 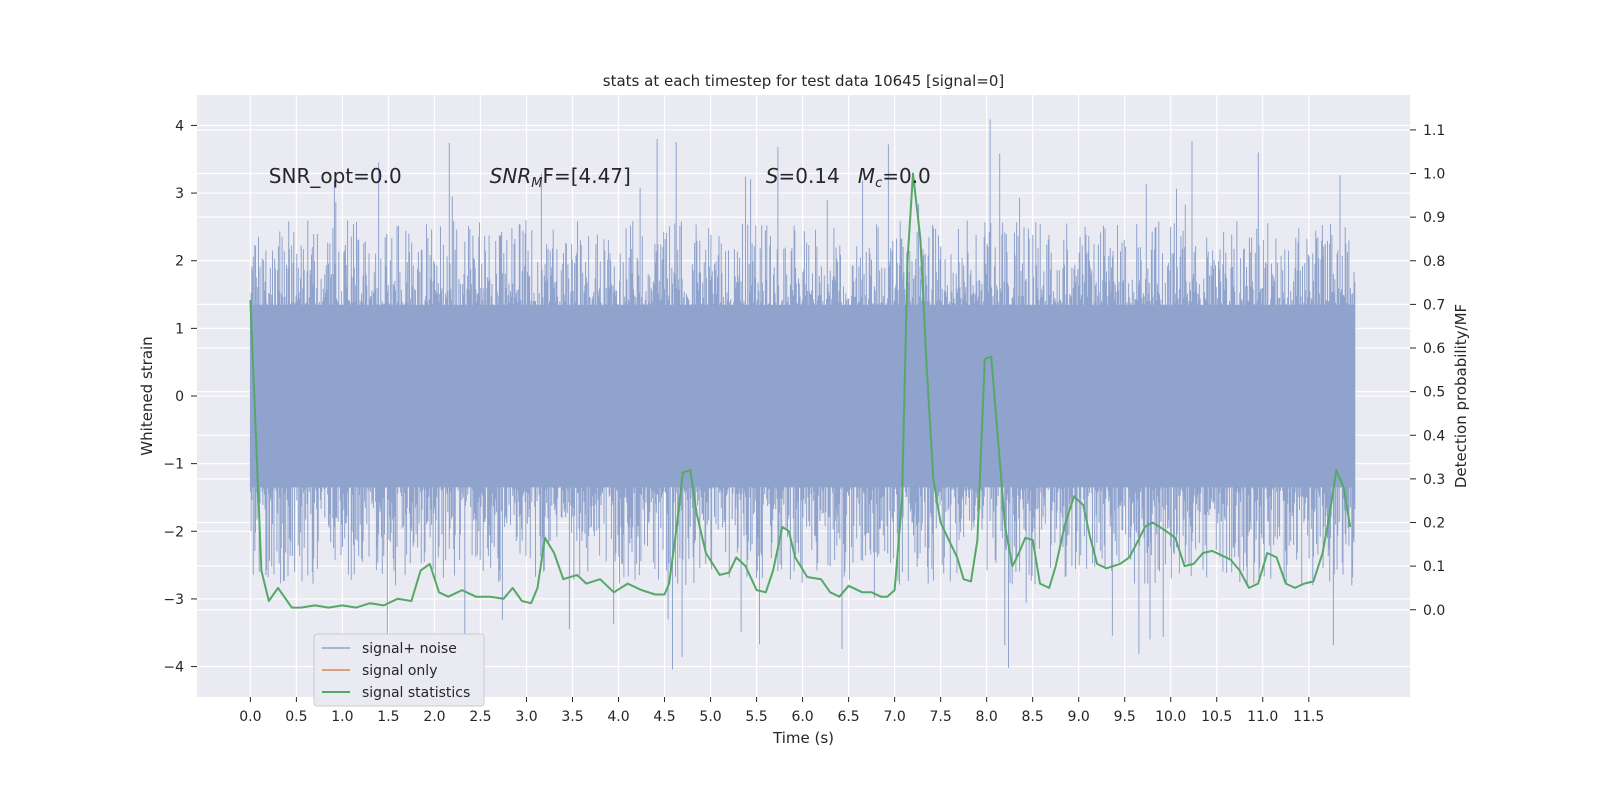 I want to click on y-tick-label-4: 0, so click(x=179, y=397).